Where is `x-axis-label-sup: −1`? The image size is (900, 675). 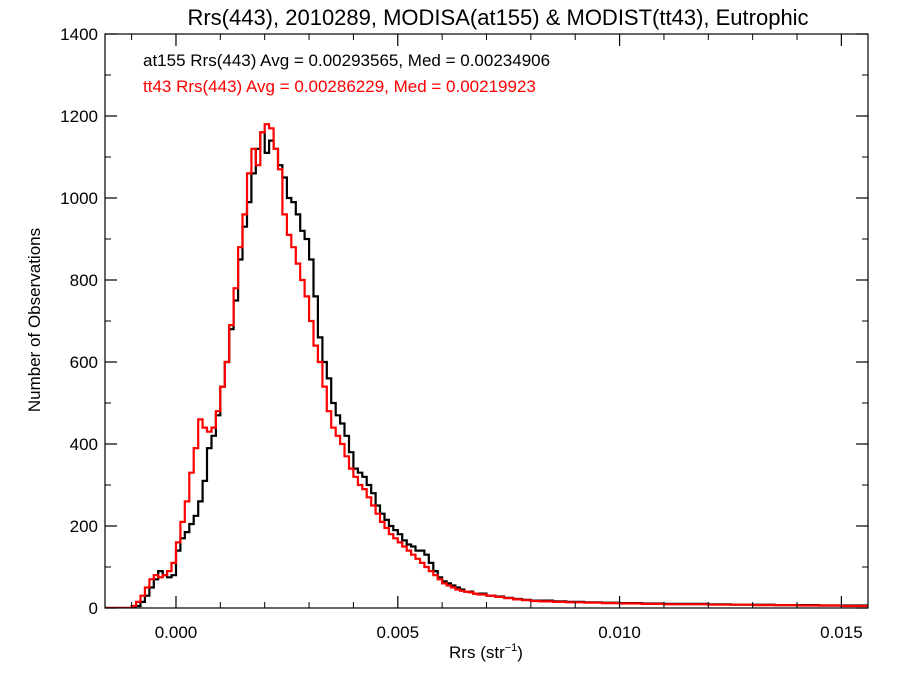
x-axis-label-sup: −1 is located at coordinates (511, 648).